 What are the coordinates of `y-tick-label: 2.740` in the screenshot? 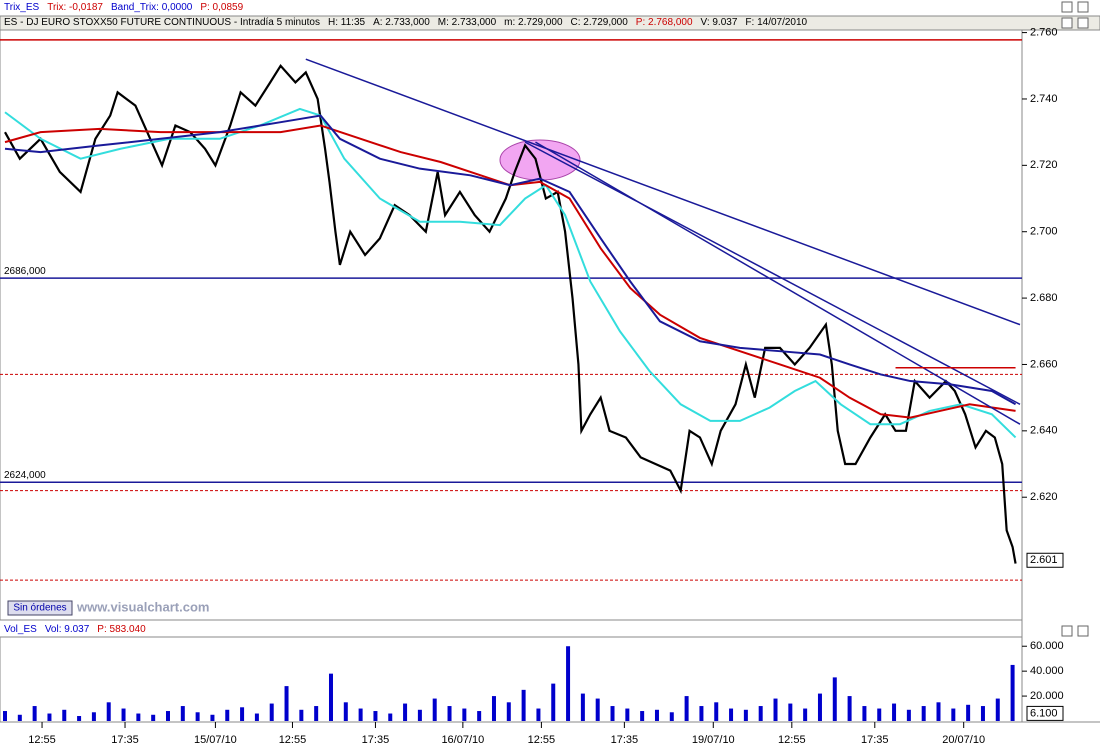 It's located at (1044, 99).